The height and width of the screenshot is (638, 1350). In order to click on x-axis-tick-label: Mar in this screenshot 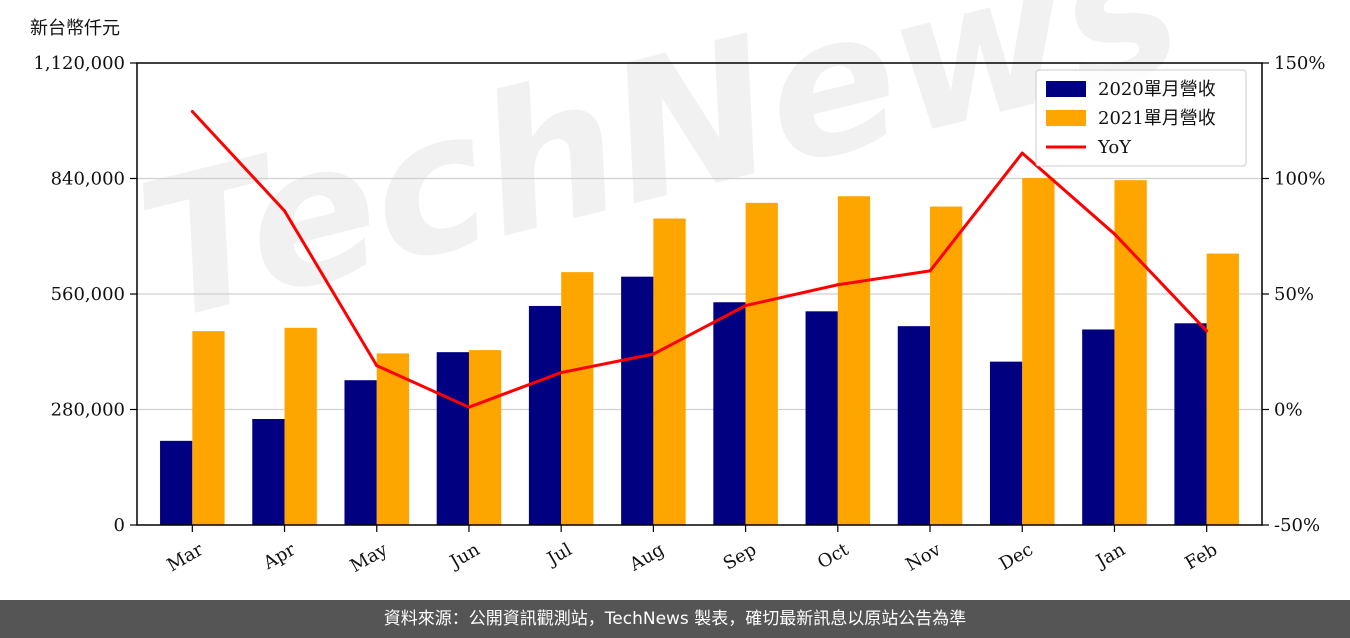, I will do `click(186, 557)`.